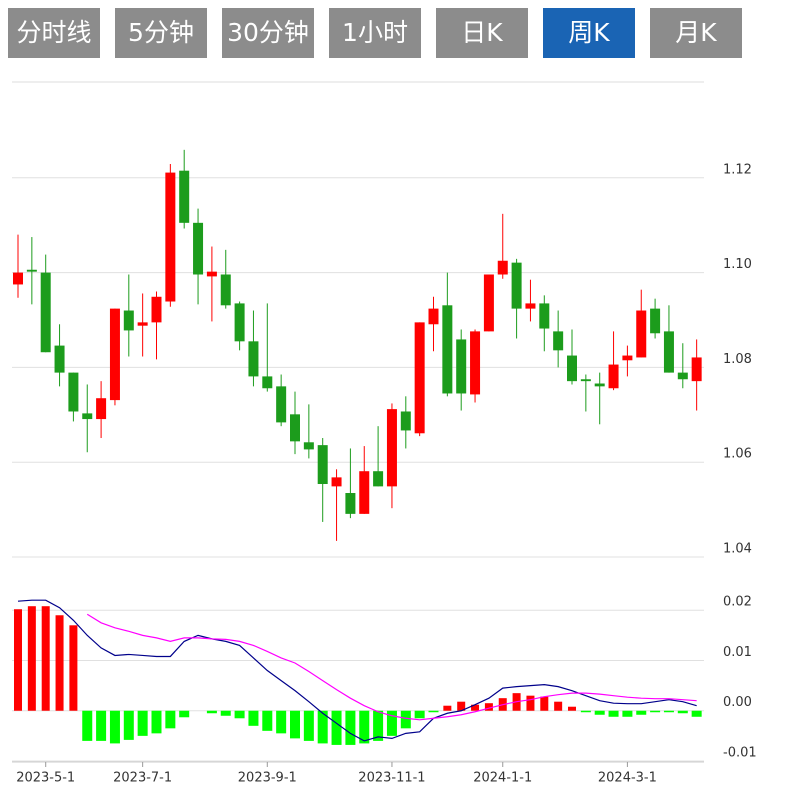 The image size is (786, 793). What do you see at coordinates (267, 778) in the screenshot?
I see `x-tick-label: 2023-9-1` at bounding box center [267, 778].